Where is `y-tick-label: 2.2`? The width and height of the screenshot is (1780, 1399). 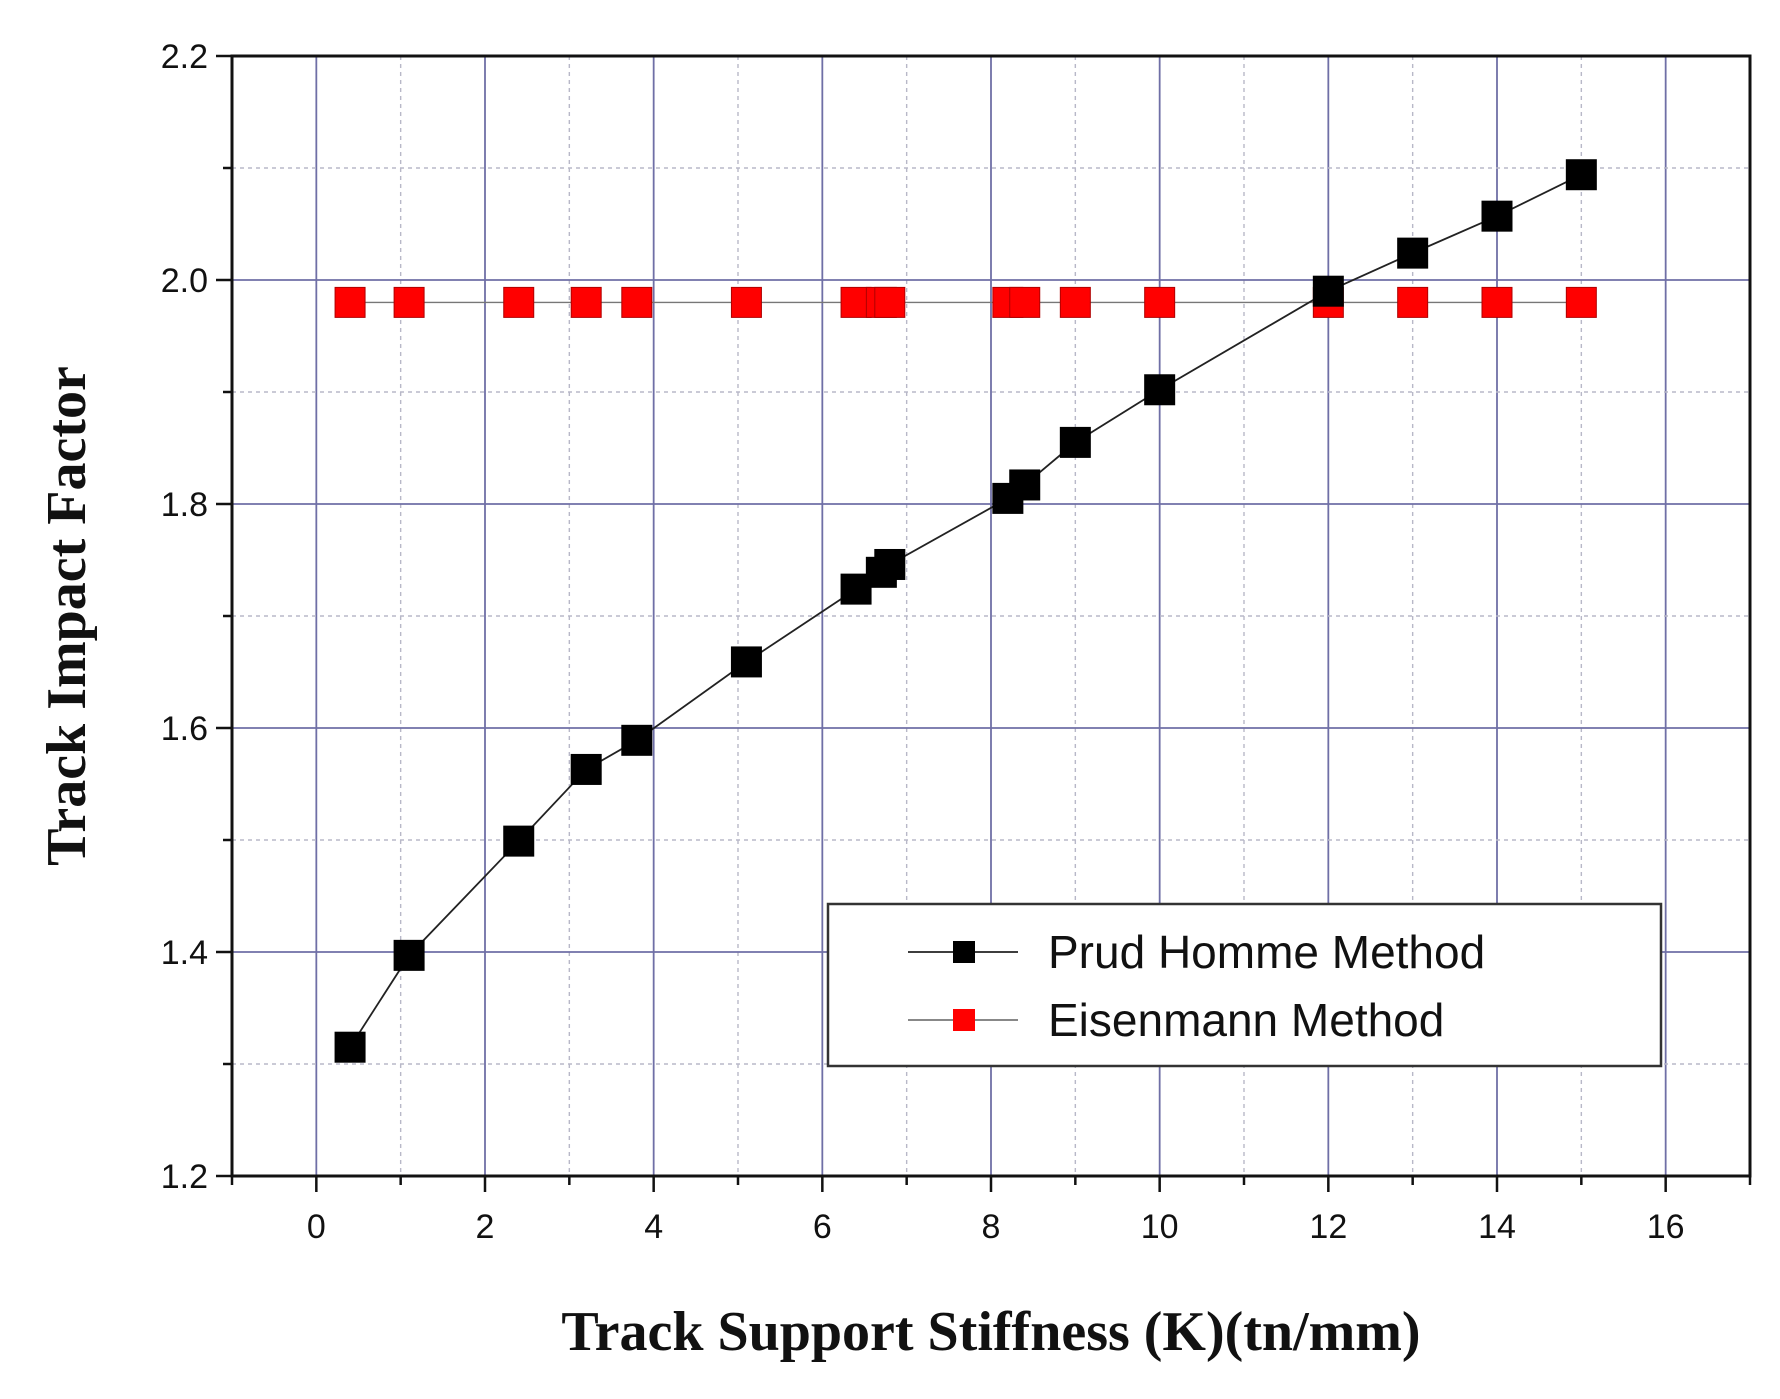 y-tick-label: 2.2 is located at coordinates (184, 57).